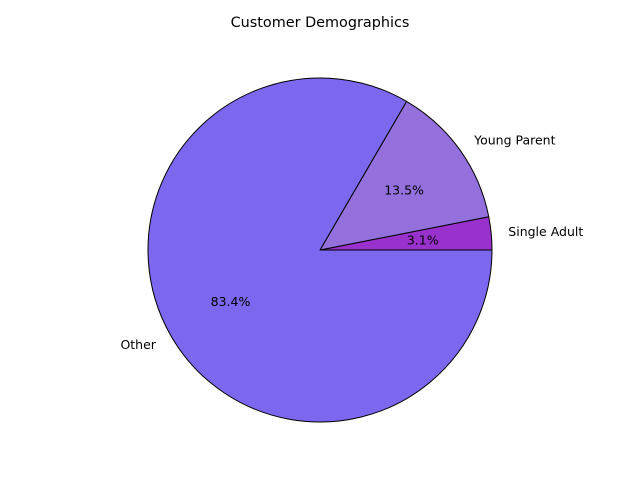  What do you see at coordinates (138, 344) in the screenshot?
I see `slice-label-other: Other` at bounding box center [138, 344].